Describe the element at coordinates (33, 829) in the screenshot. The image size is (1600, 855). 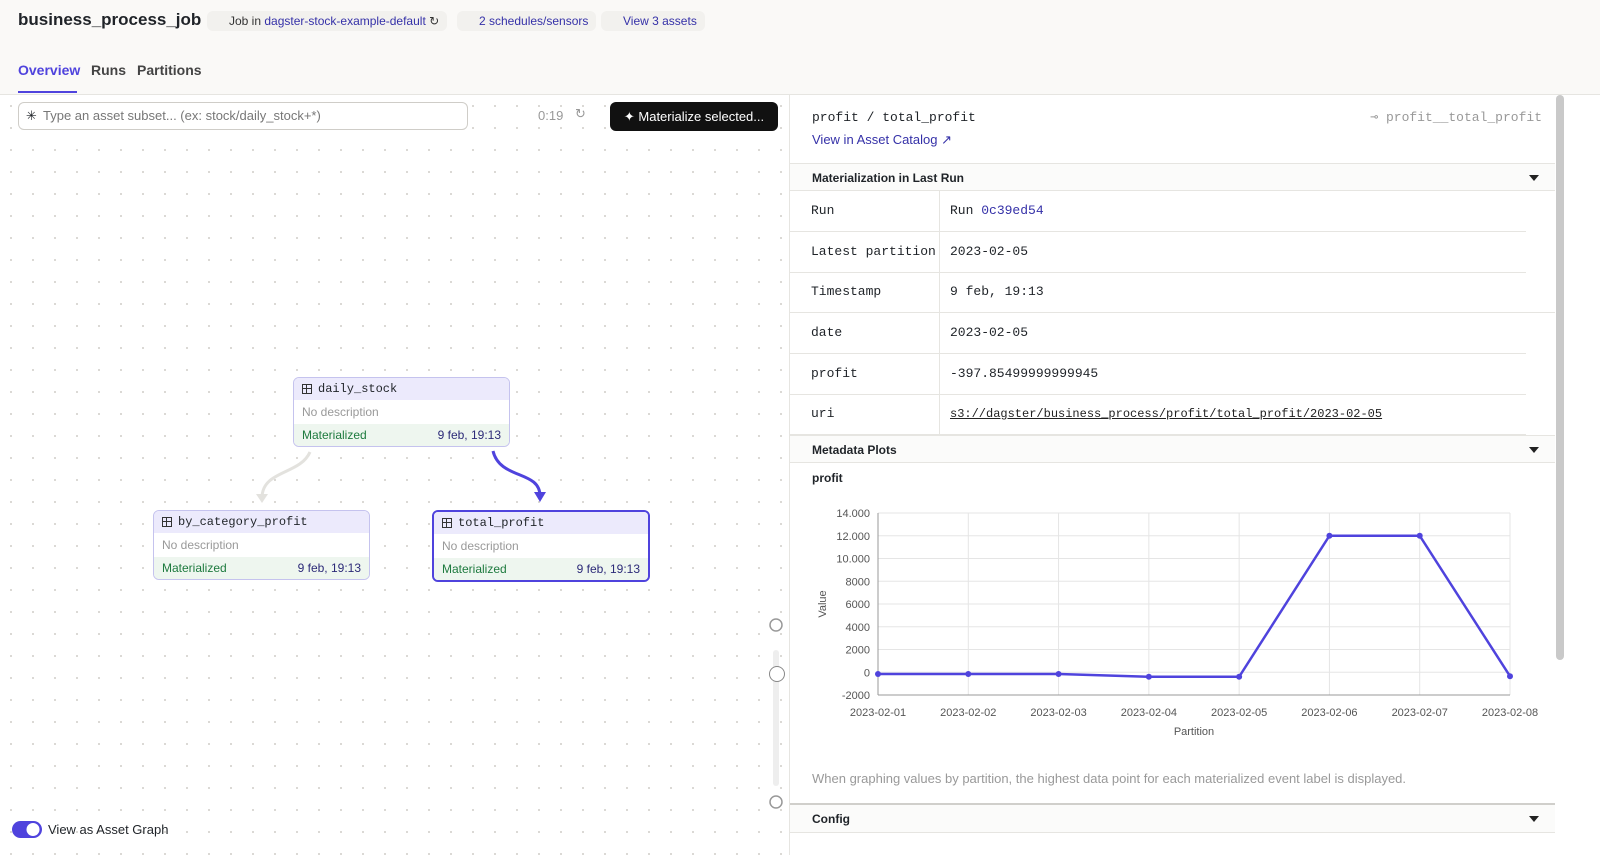
I see `toggle-knob` at that location.